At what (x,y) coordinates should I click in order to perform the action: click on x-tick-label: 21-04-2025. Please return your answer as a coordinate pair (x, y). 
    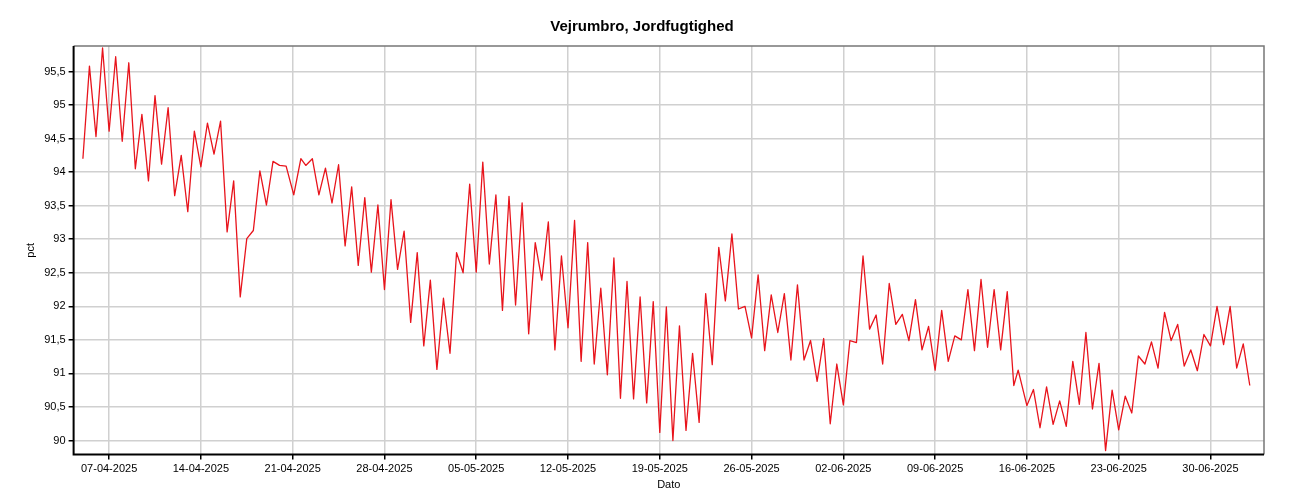
    Looking at the image, I should click on (292, 468).